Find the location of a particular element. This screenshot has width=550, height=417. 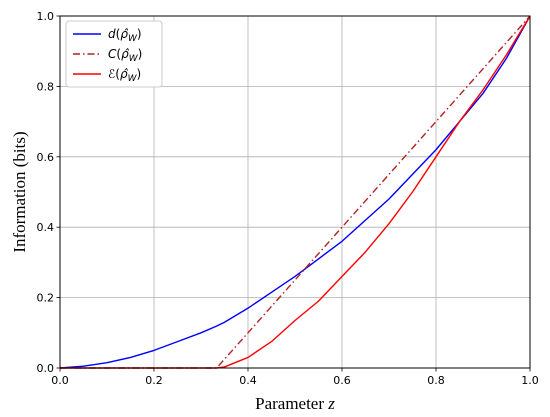

legend-label-0: d(ρ̂W) is located at coordinates (125, 35).